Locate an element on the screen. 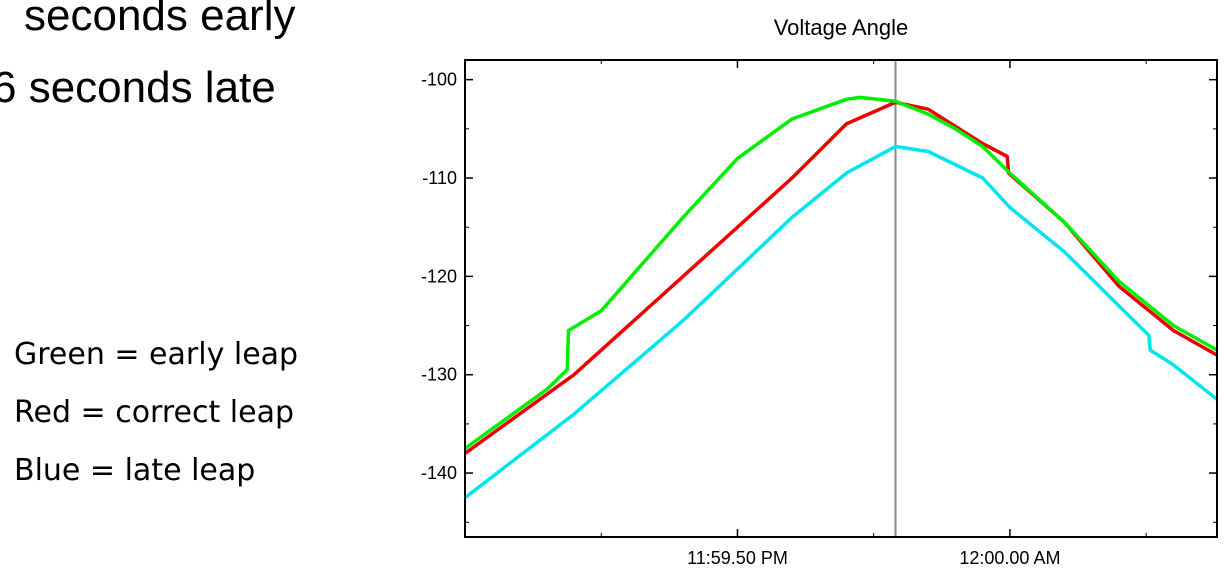 The image size is (1226, 568). y-tick-label-0: -100 is located at coordinates (439, 80).